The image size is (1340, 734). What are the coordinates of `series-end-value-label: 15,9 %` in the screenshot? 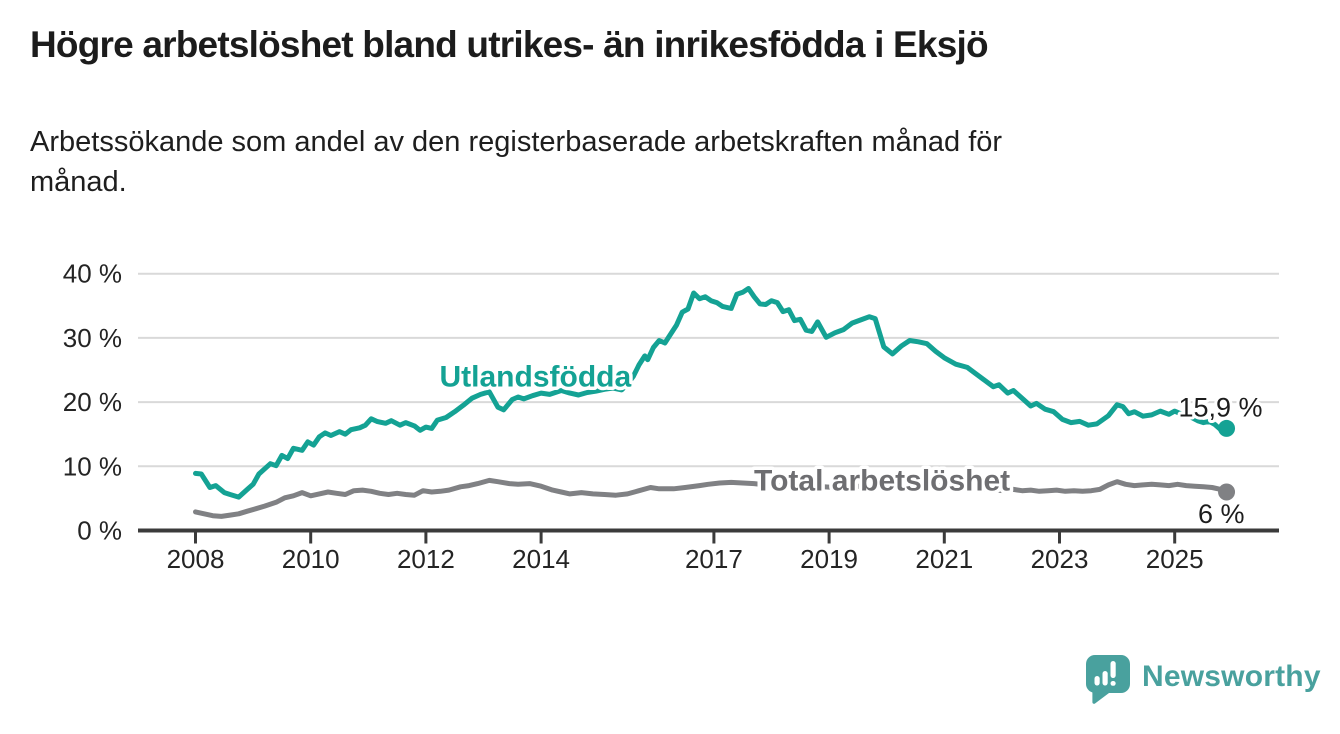 It's located at (1220, 407).